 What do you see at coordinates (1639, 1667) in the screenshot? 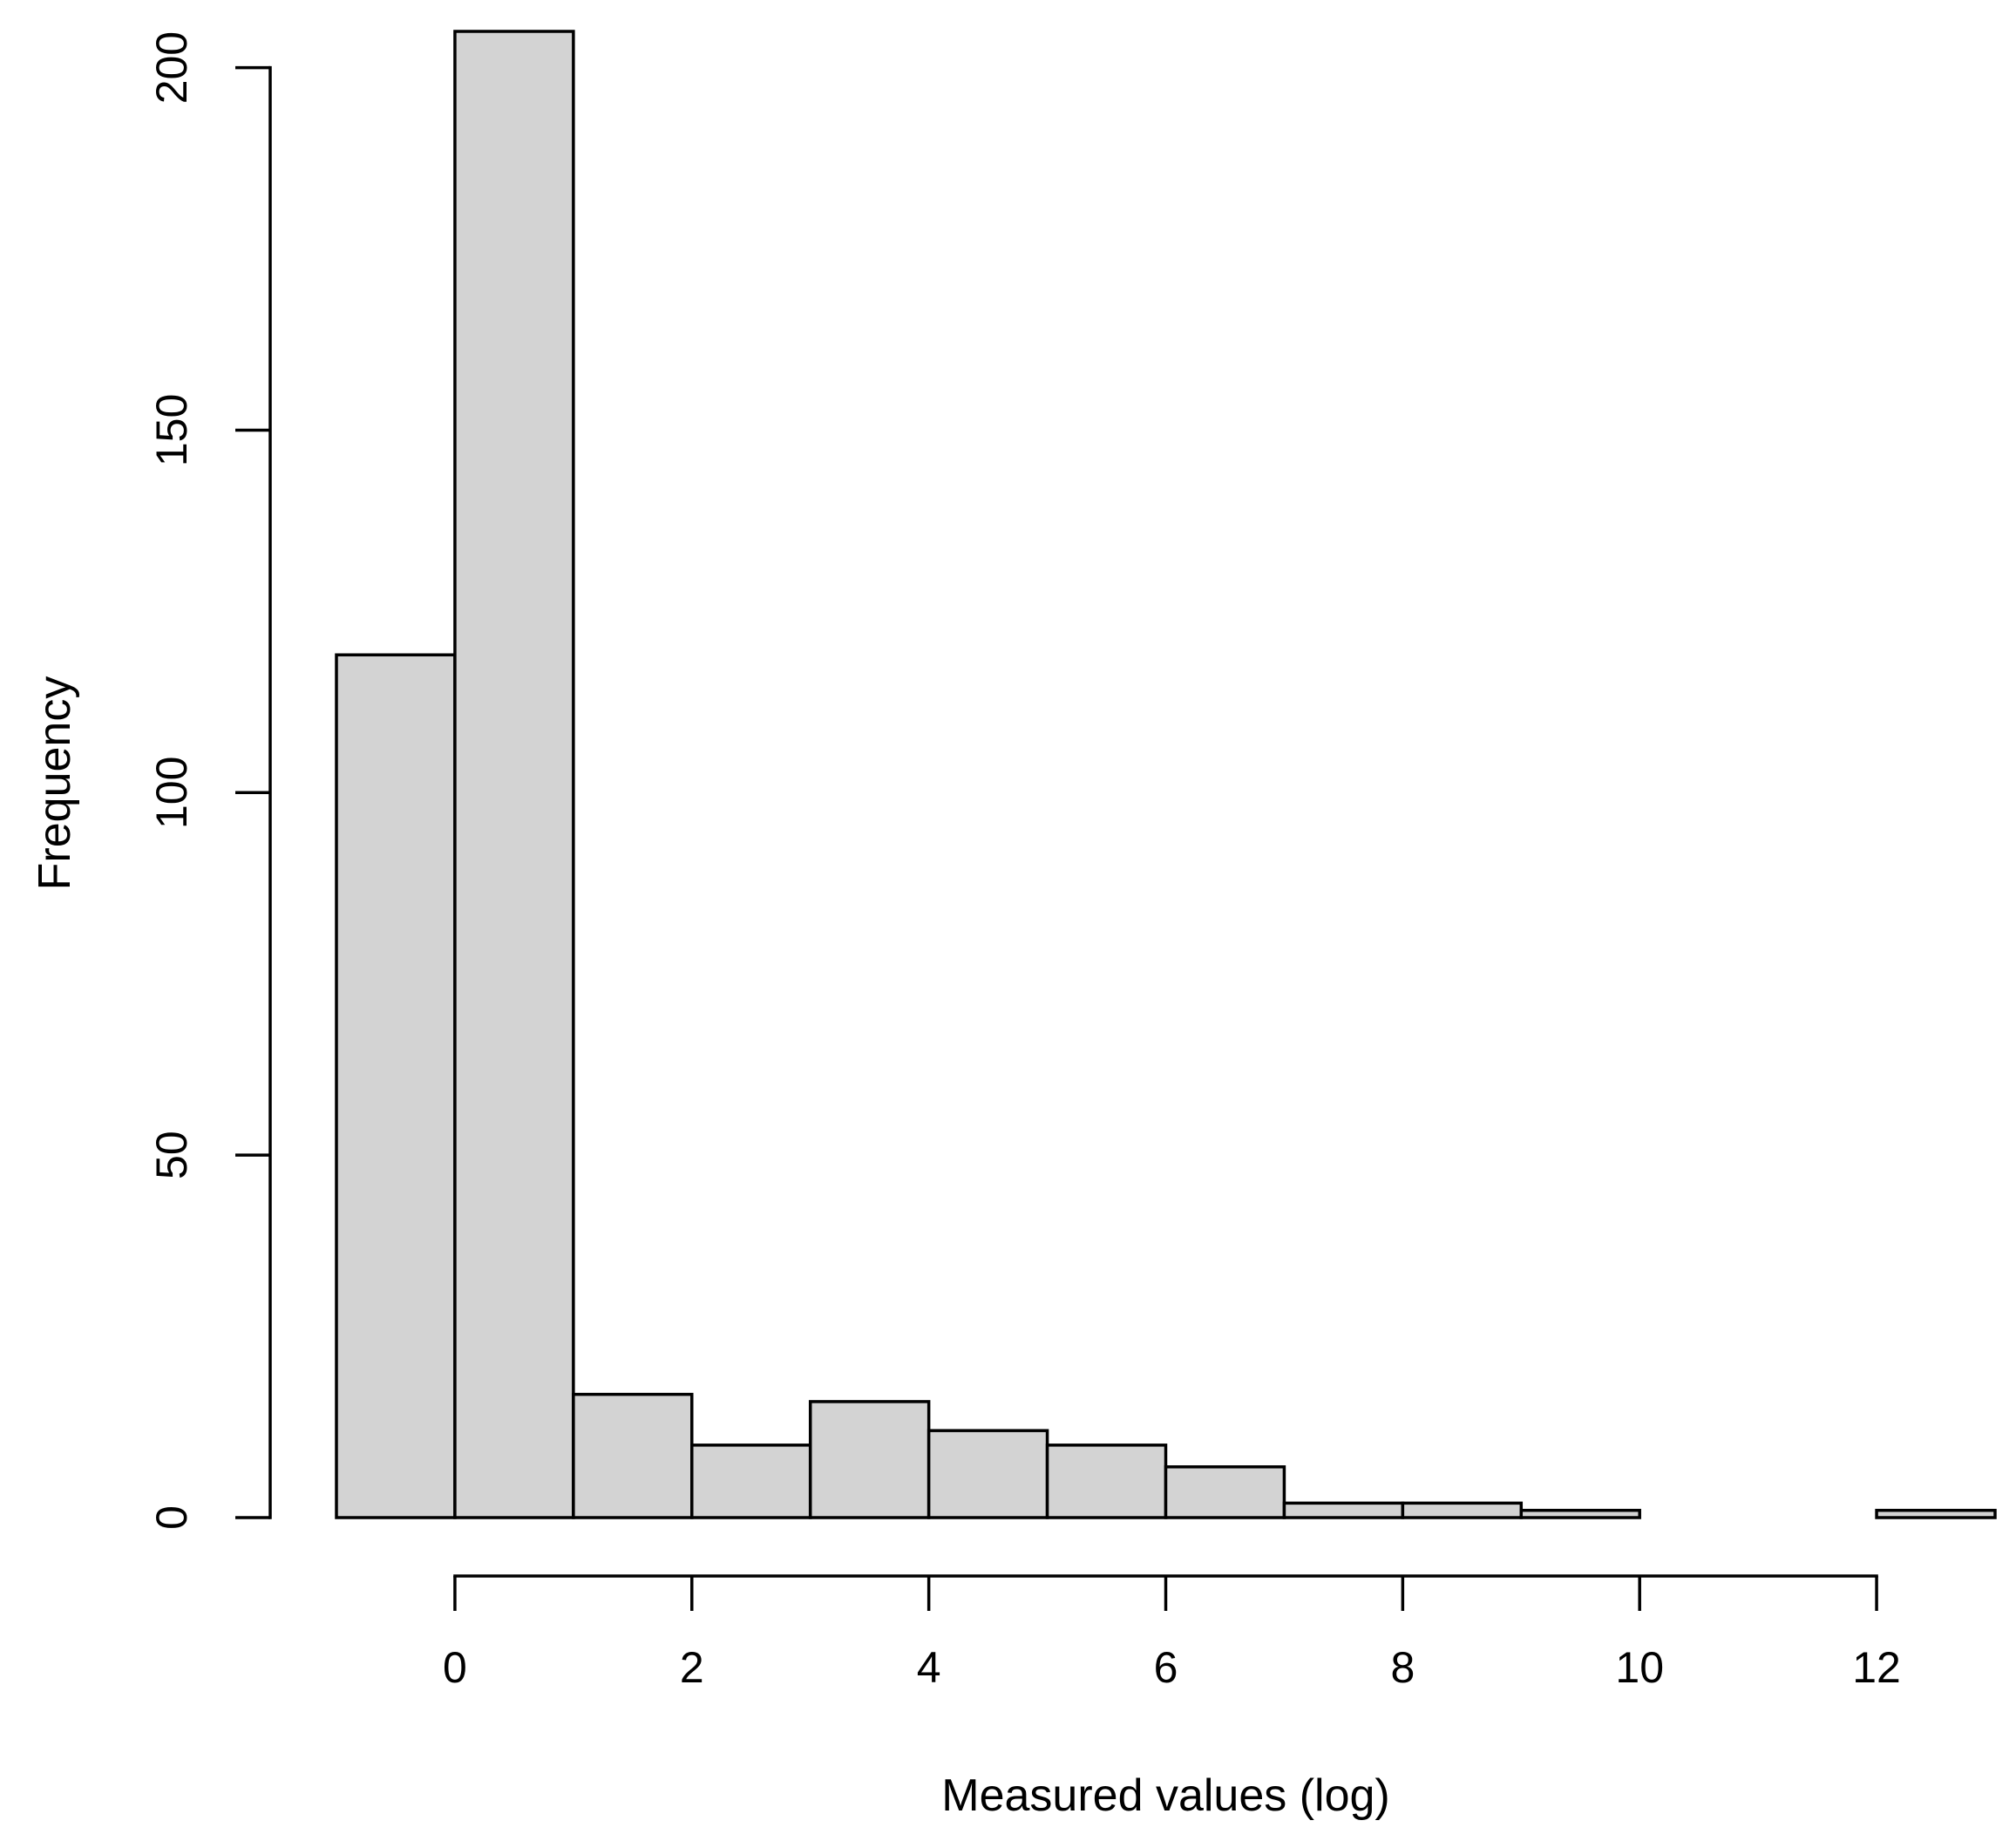
I see `x-tick-label-10: 10` at bounding box center [1639, 1667].